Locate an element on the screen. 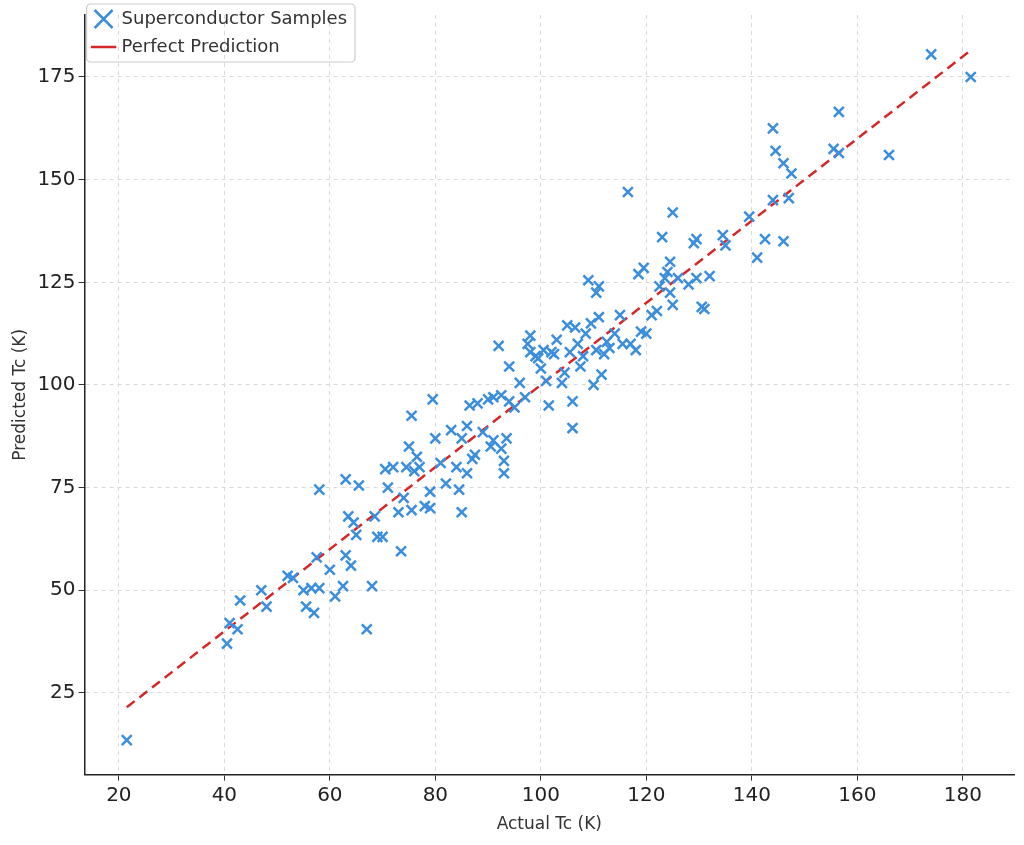  x-tick-label: 120 is located at coordinates (646, 793).